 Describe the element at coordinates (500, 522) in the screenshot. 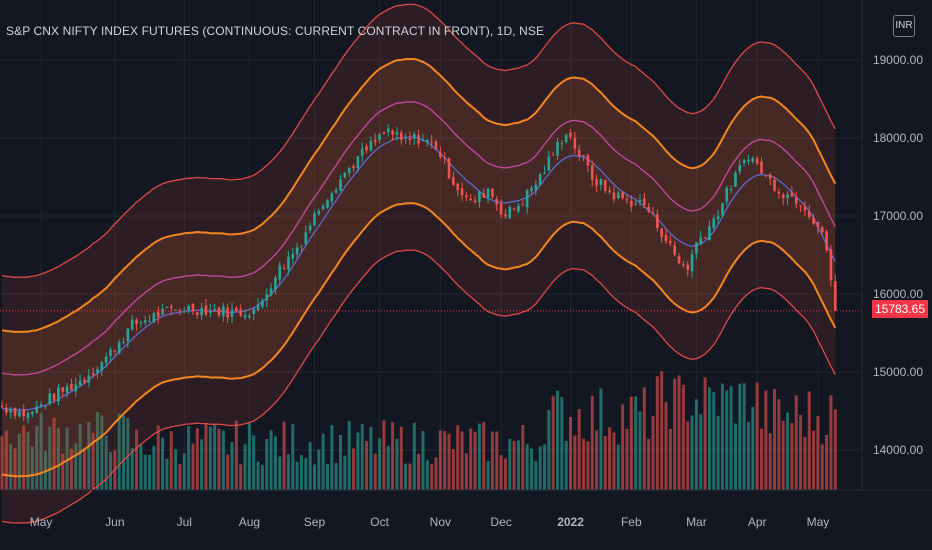

I see `time-tick-label: Dec` at that location.